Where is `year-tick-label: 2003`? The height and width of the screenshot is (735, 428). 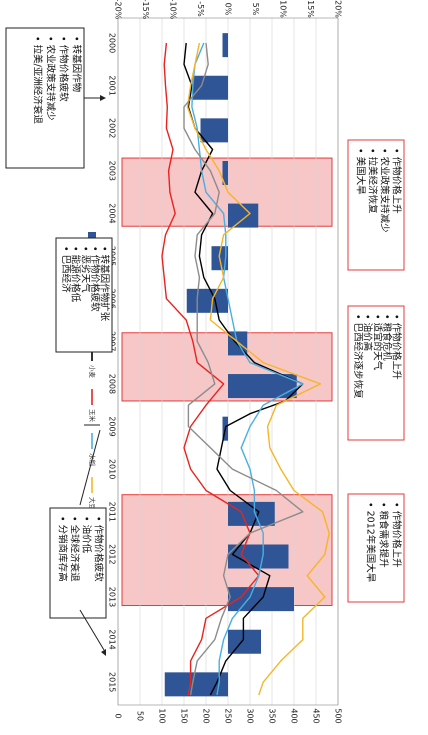 year-tick-label: 2003 is located at coordinates (112, 171).